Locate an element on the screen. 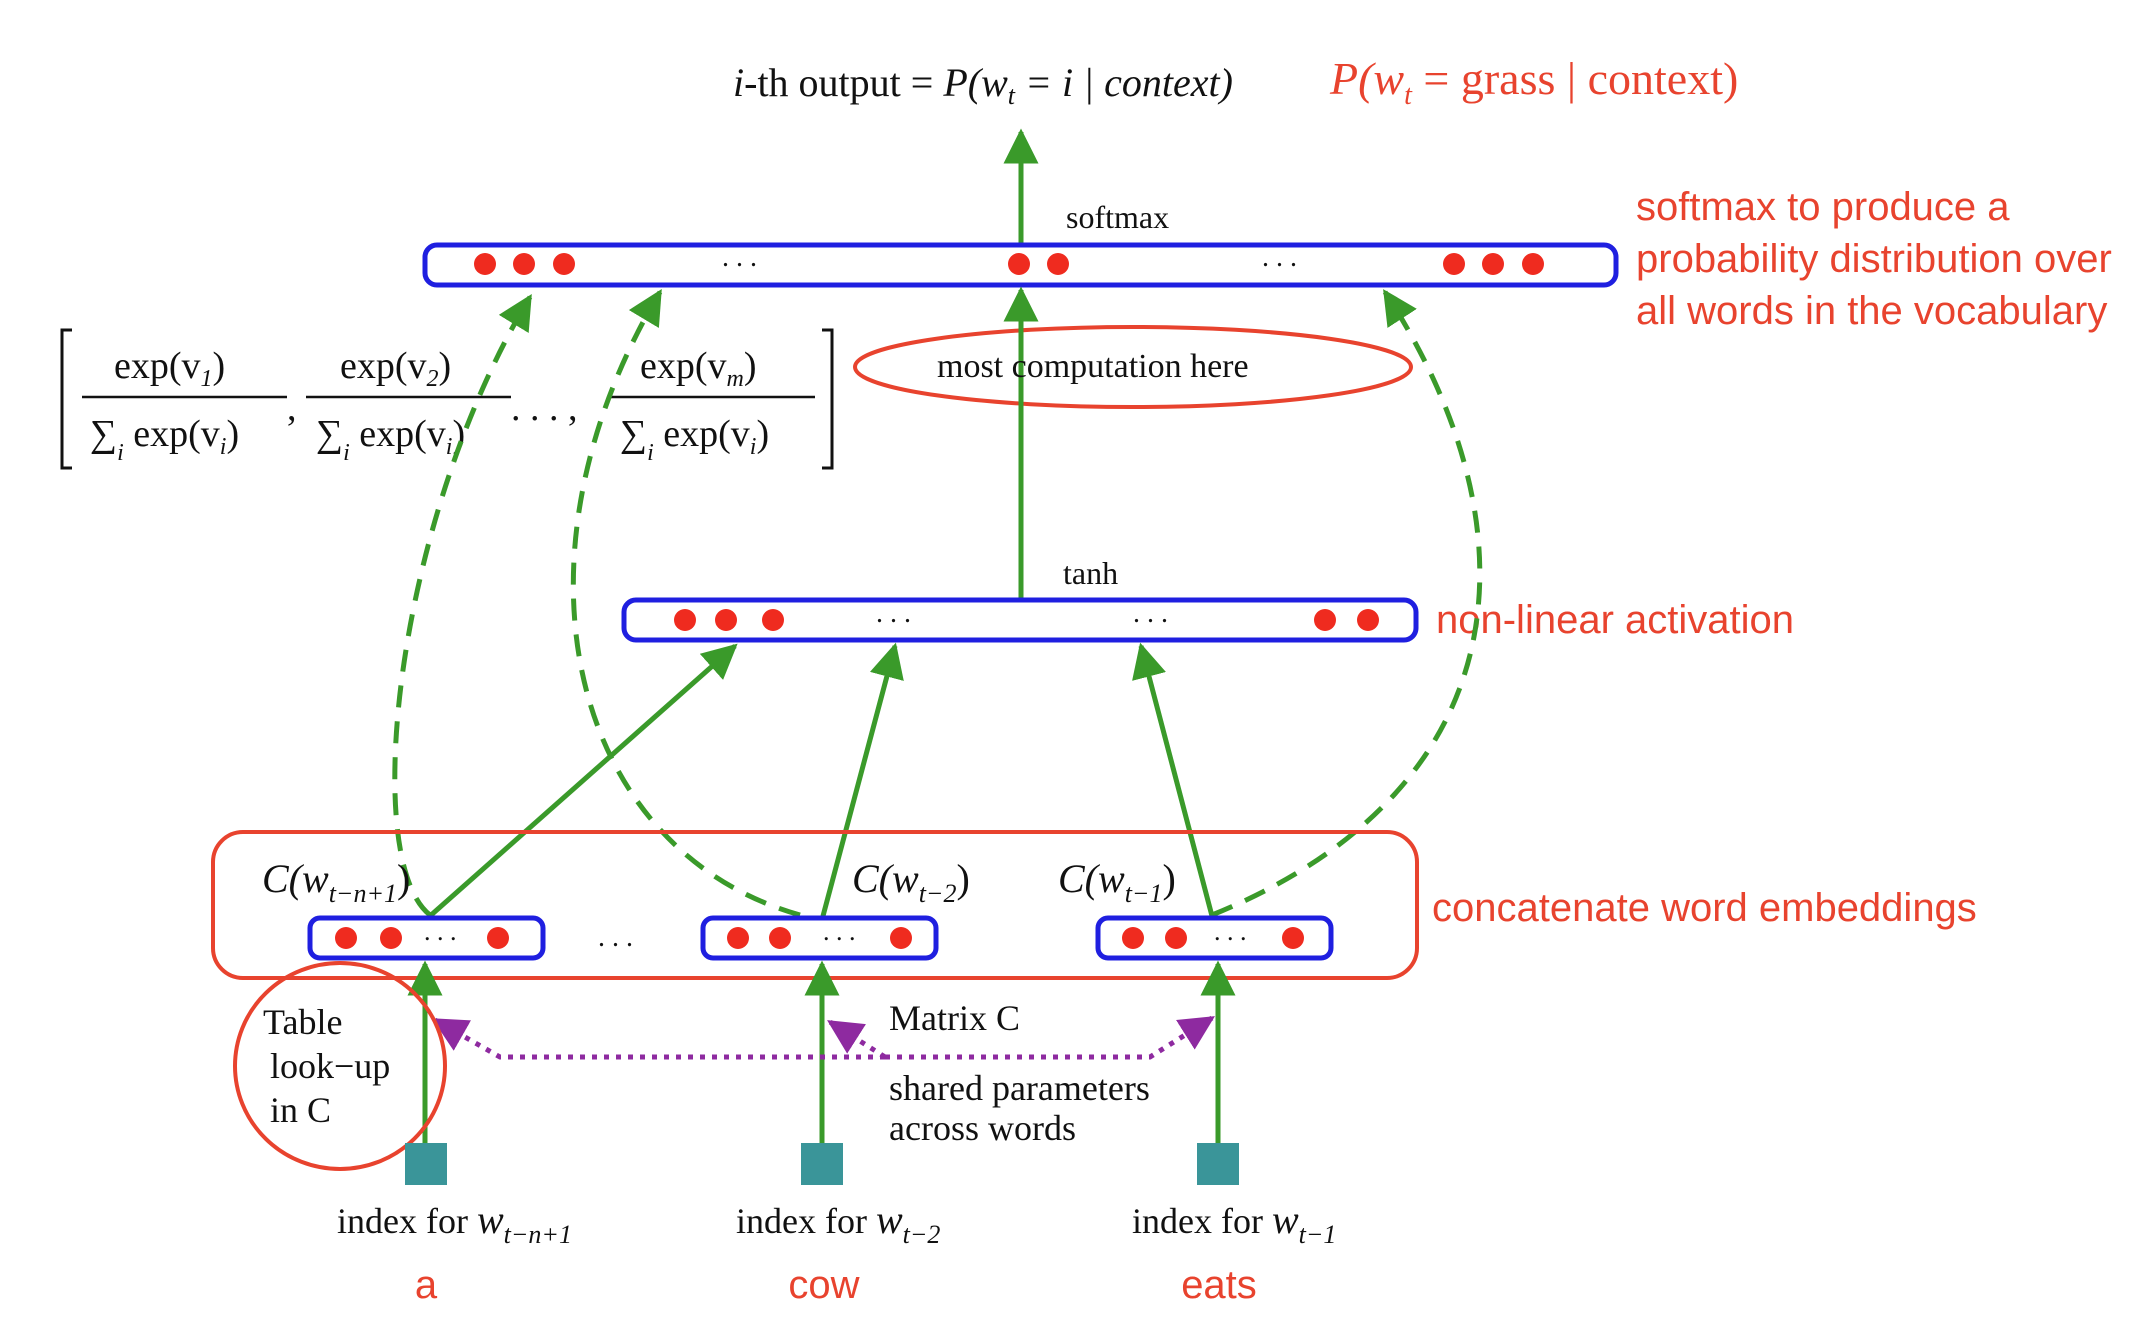 This screenshot has height=1322, width=2156. embedding-3-units is located at coordinates (1213, 938).